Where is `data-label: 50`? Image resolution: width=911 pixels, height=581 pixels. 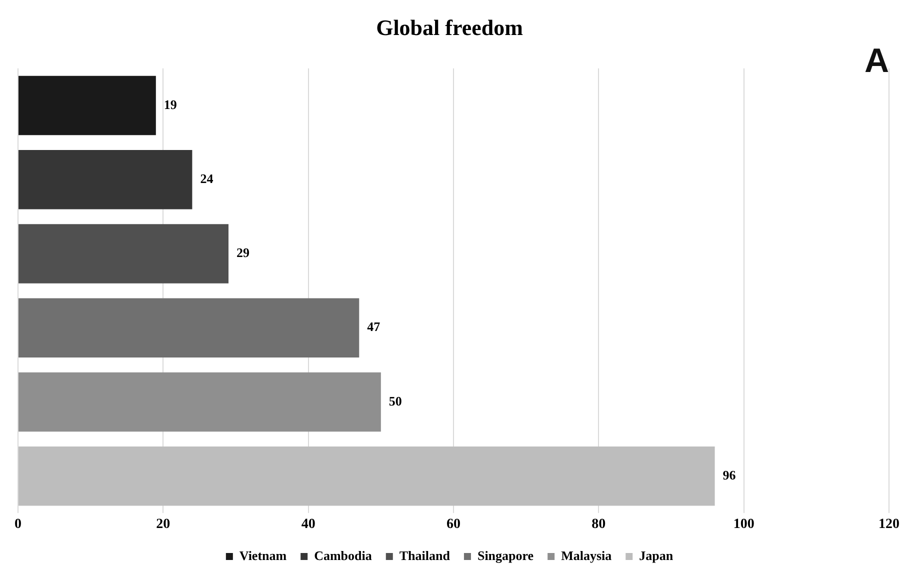
data-label: 50 is located at coordinates (395, 400).